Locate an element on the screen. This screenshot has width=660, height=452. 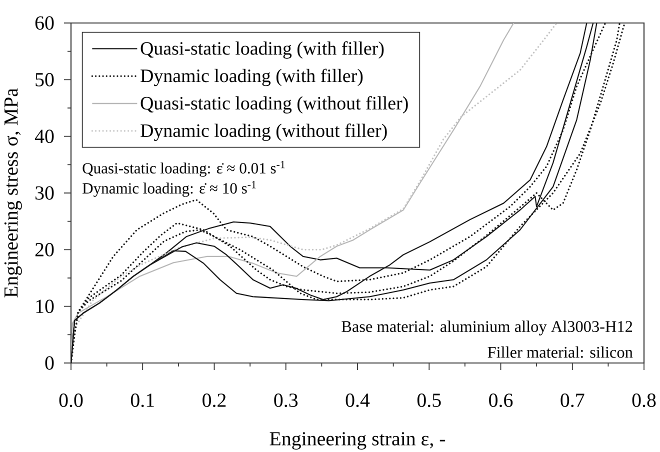
y-tick-label: 60 is located at coordinates (44, 23).